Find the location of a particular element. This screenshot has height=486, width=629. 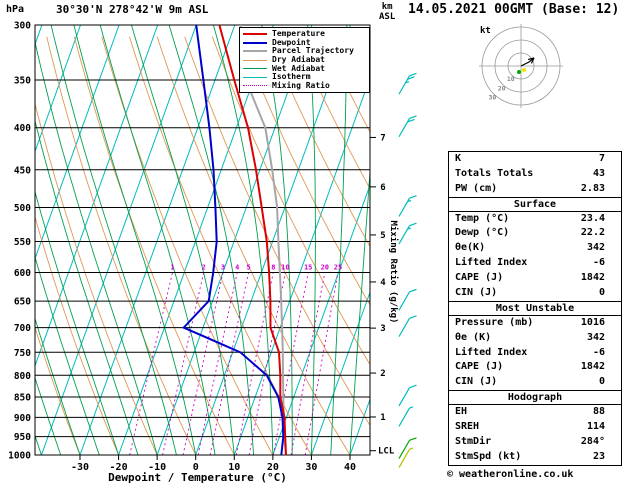

stats-label: Temp (°C) is located at coordinates (482, 218).